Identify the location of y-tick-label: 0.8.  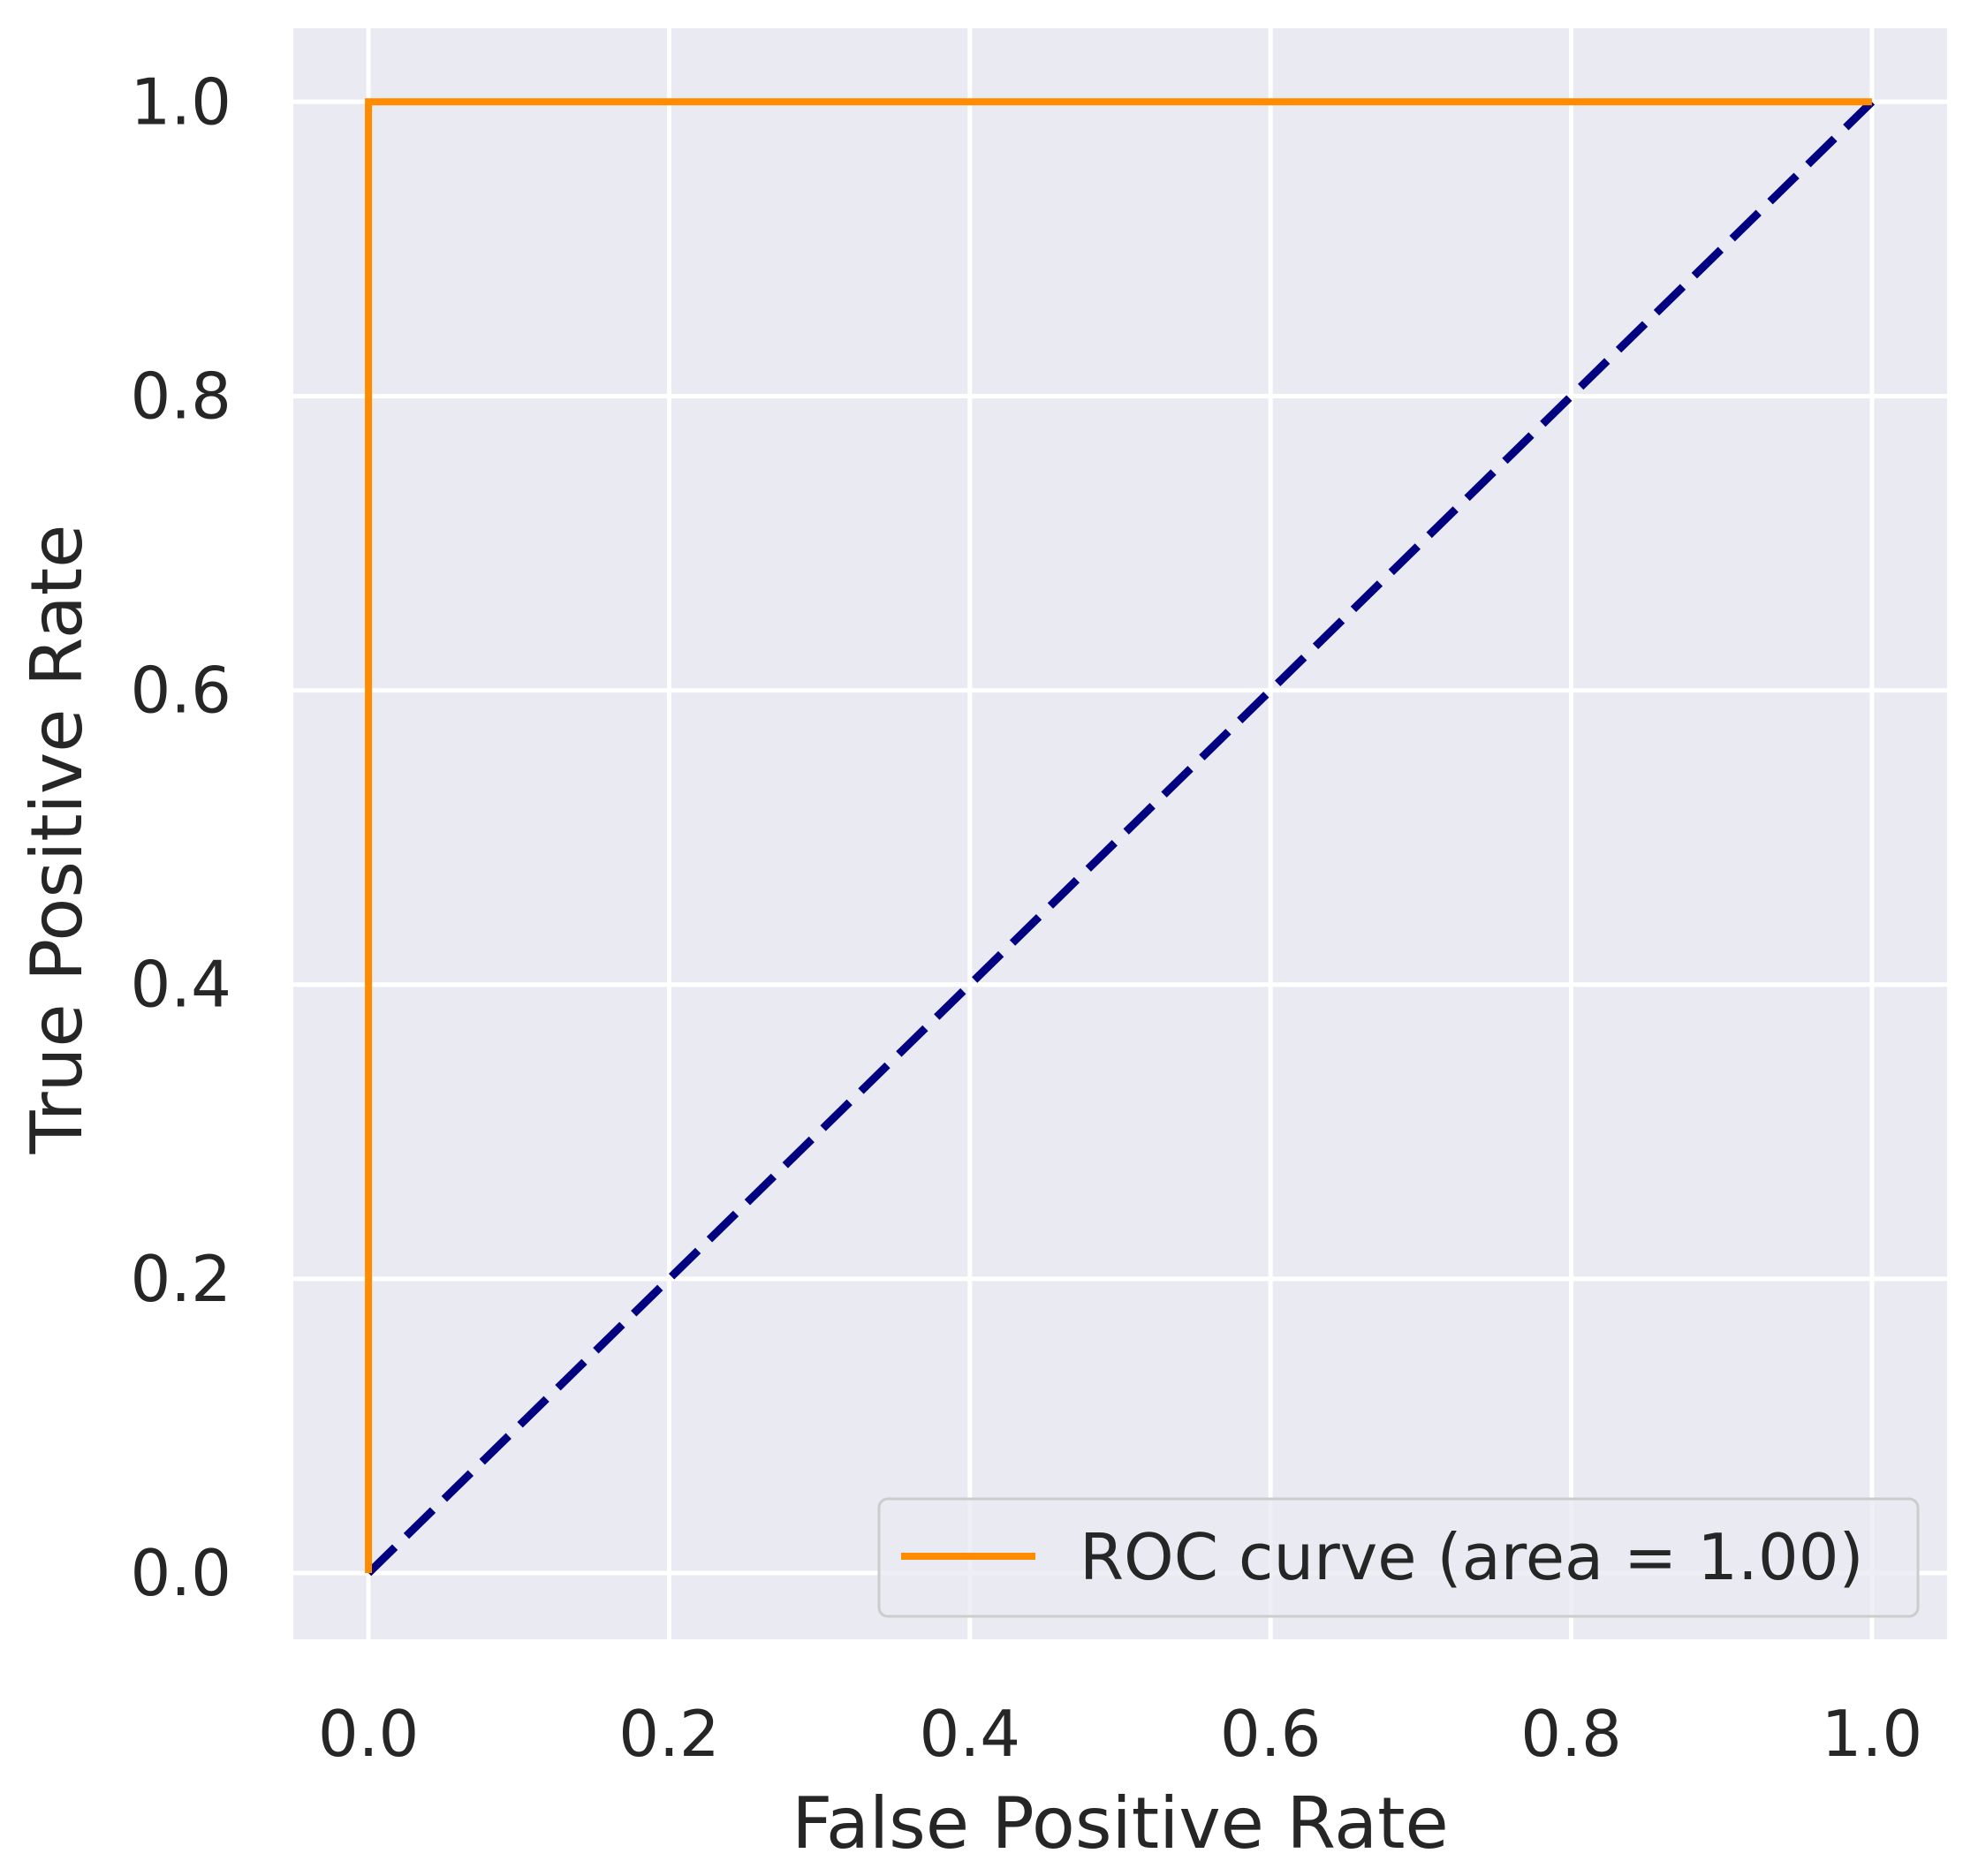
(181, 396).